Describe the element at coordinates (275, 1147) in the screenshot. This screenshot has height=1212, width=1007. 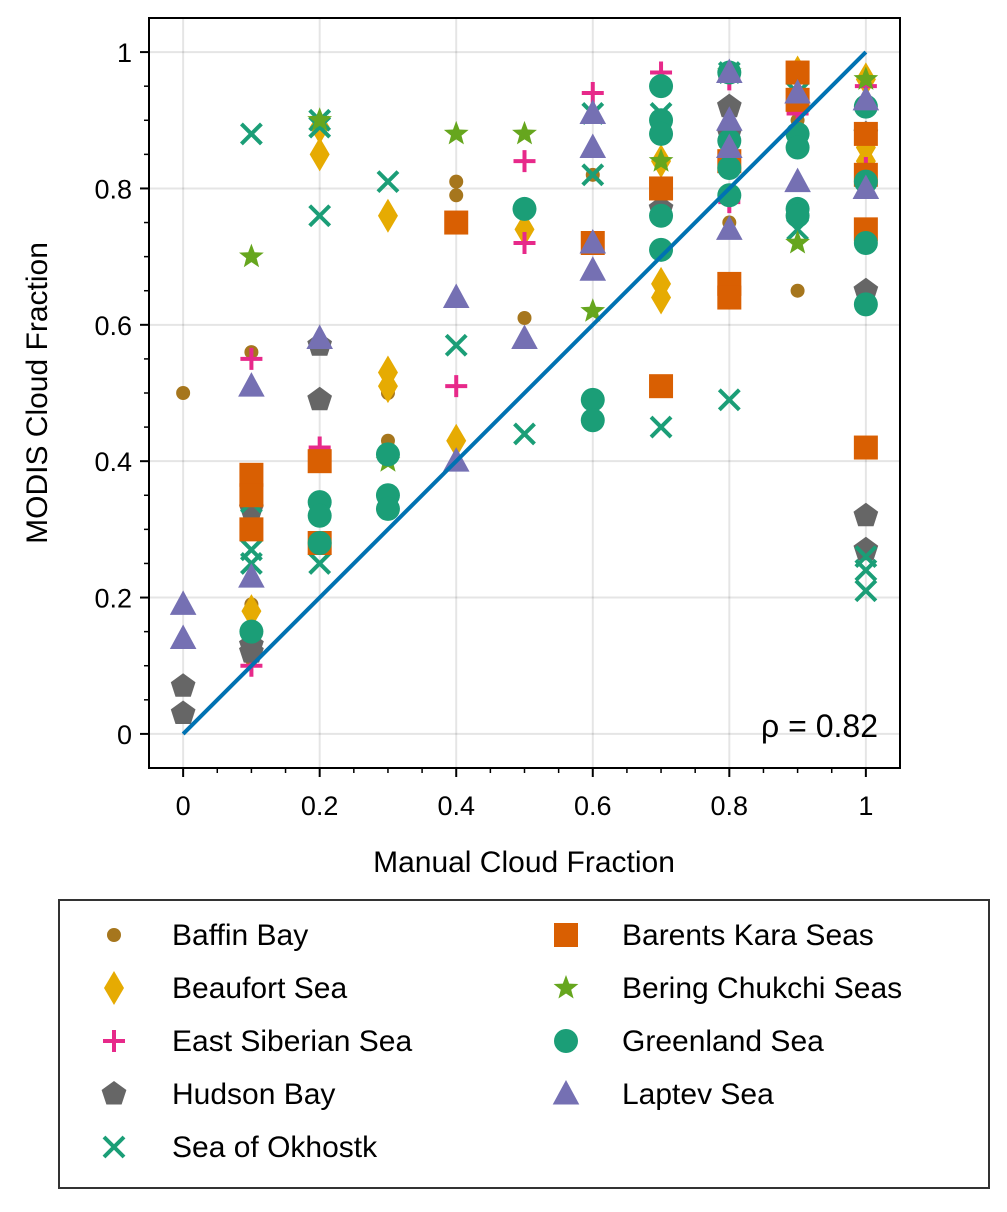
I see `legend-label: Sea of Okhostk` at that location.